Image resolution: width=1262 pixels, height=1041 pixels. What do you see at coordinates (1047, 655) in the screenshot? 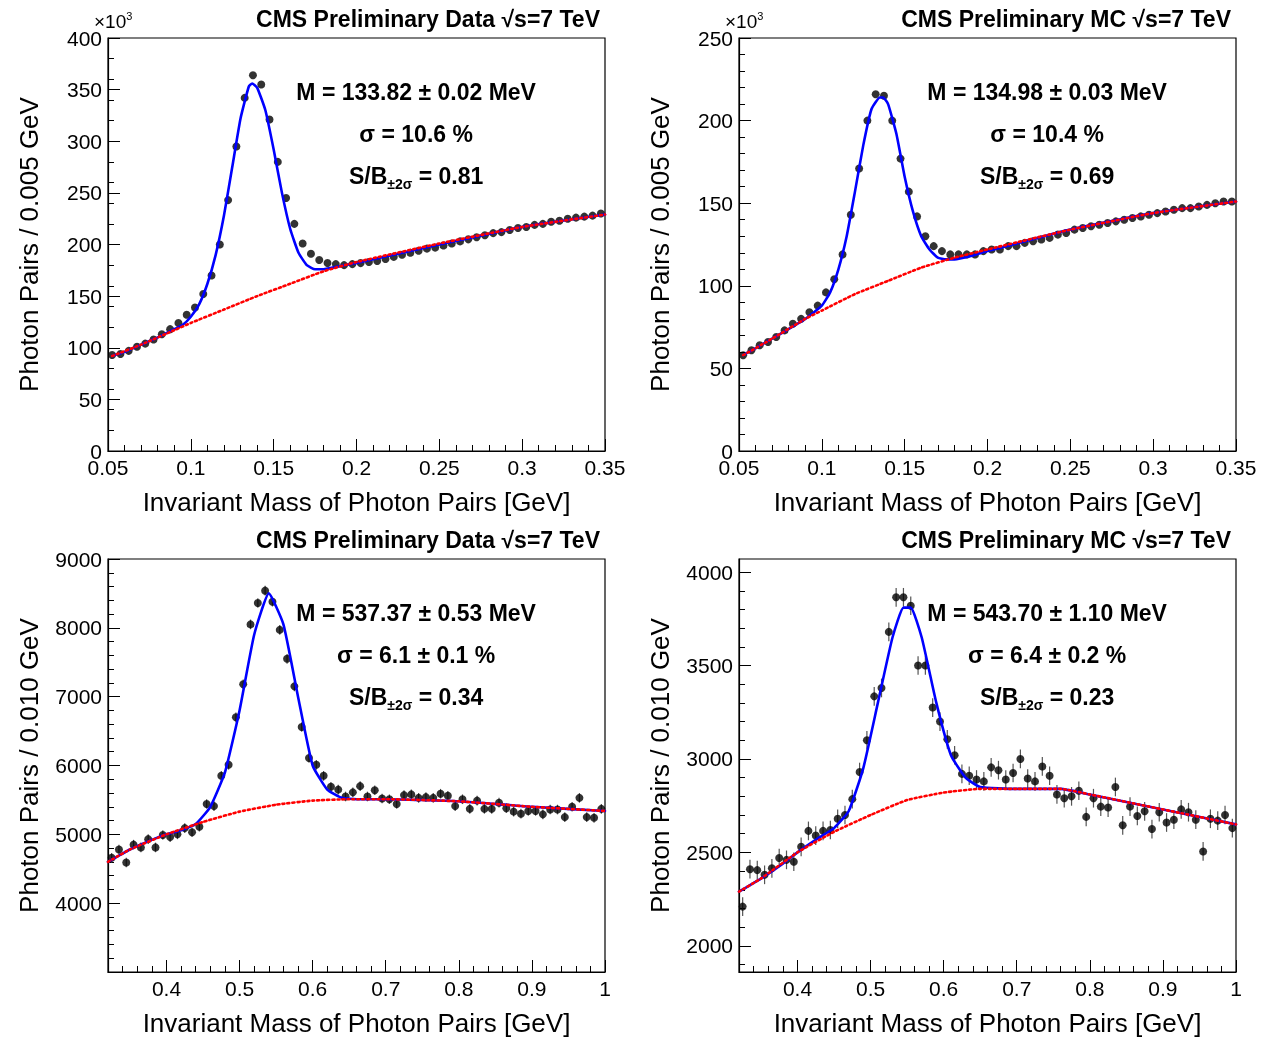
I see `annotation: σ = 6.4 ± 0.2 %` at bounding box center [1047, 655].